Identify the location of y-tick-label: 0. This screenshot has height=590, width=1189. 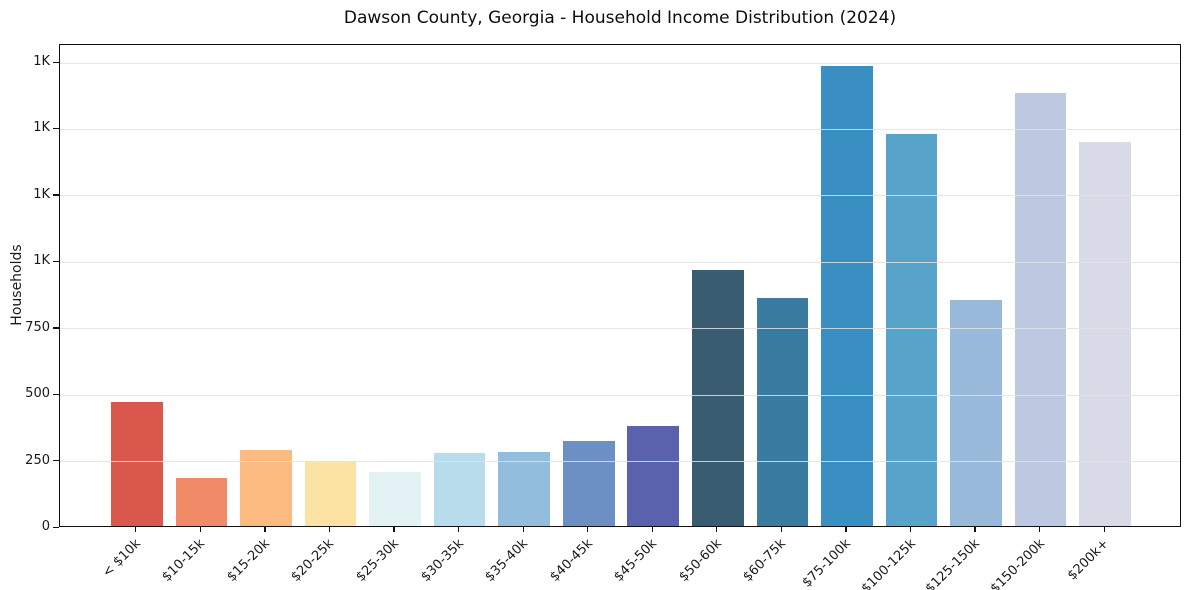
(45, 526).